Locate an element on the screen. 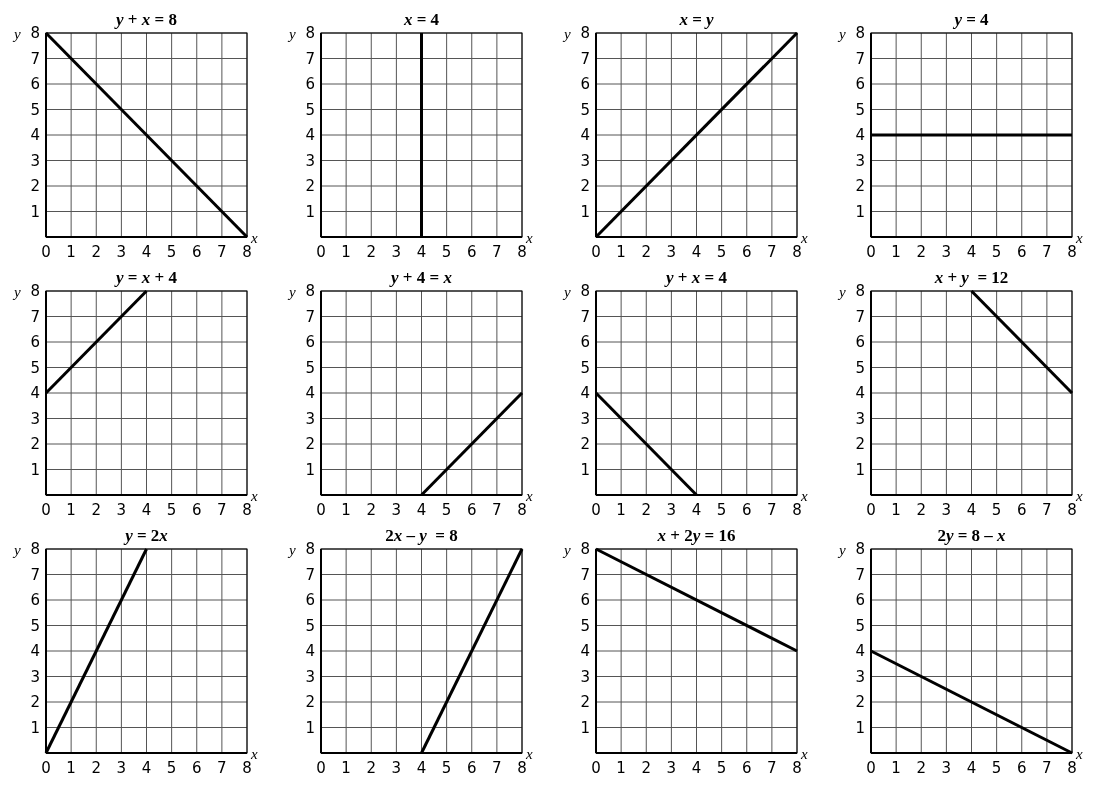 The height and width of the screenshot is (809, 1099). chart-title: y = 4 is located at coordinates (971, 19).